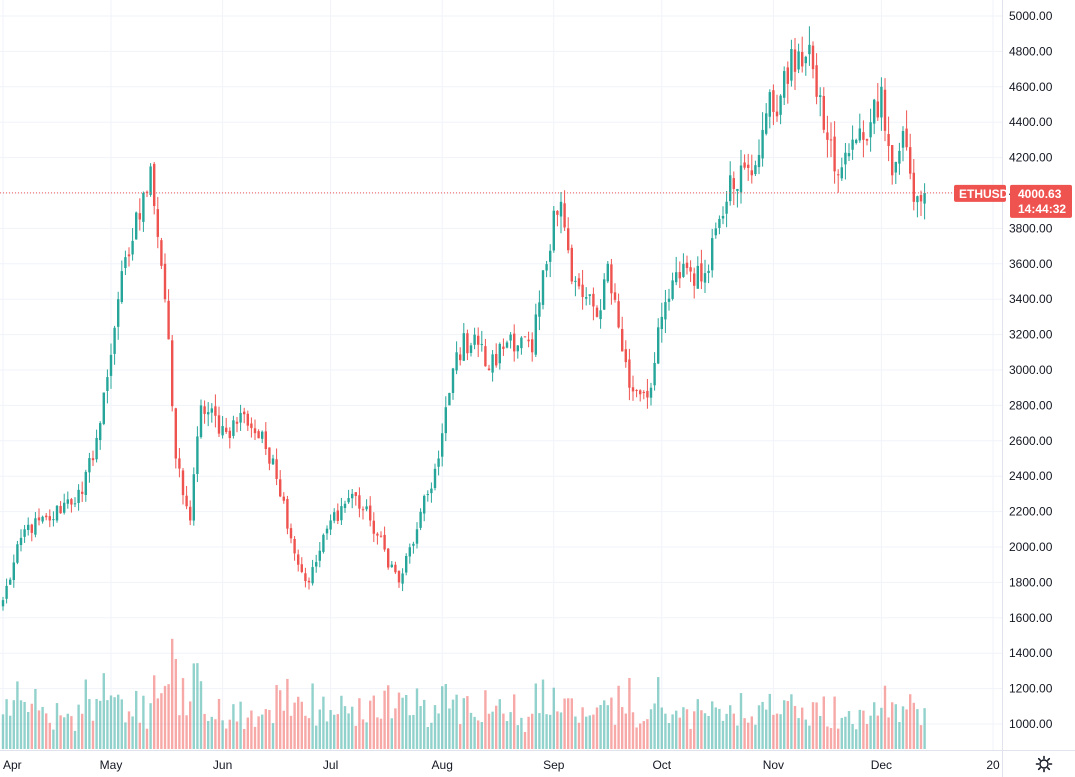 The width and height of the screenshot is (1075, 777). What do you see at coordinates (1031, 51) in the screenshot?
I see `y-tick-label: 4800.00` at bounding box center [1031, 51].